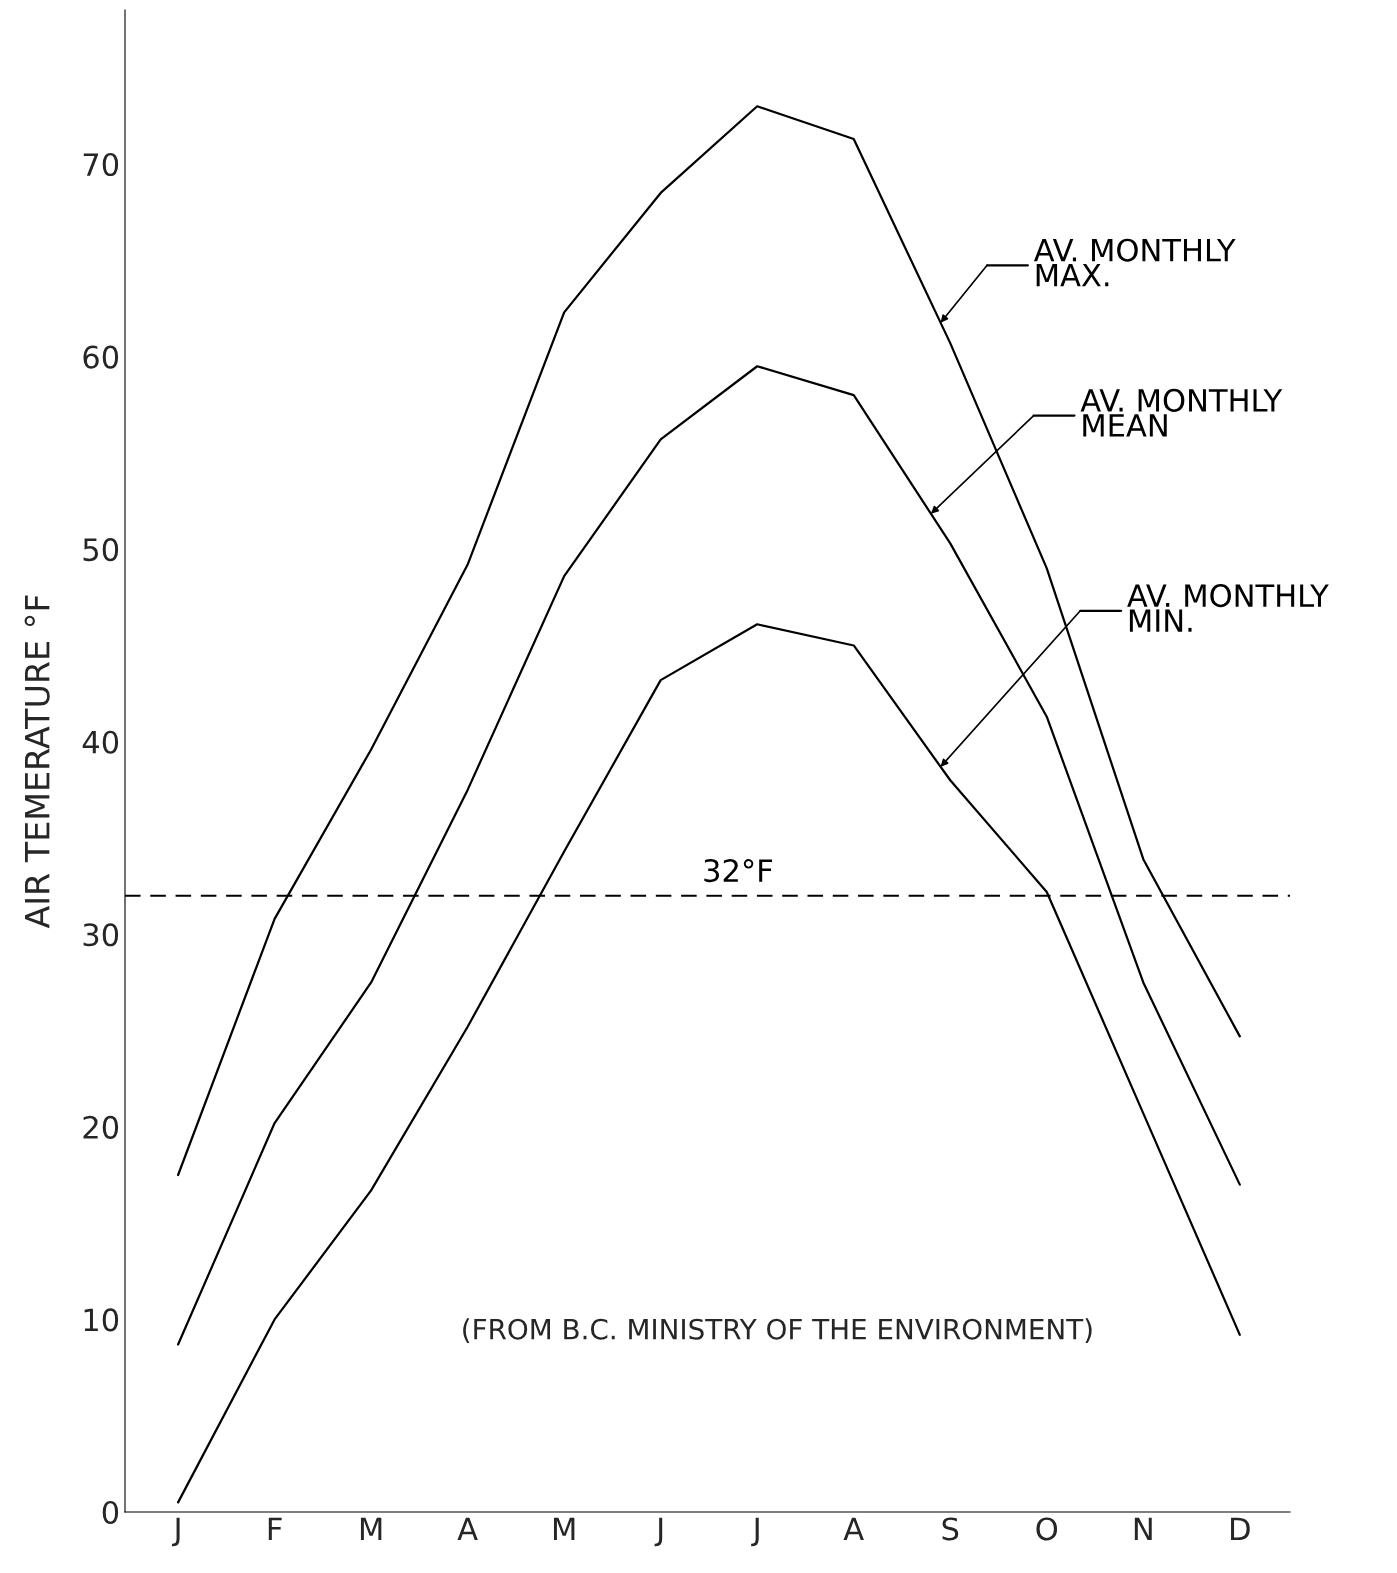  Describe the element at coordinates (110, 1512) in the screenshot. I see `y-tick-label: 0` at that location.